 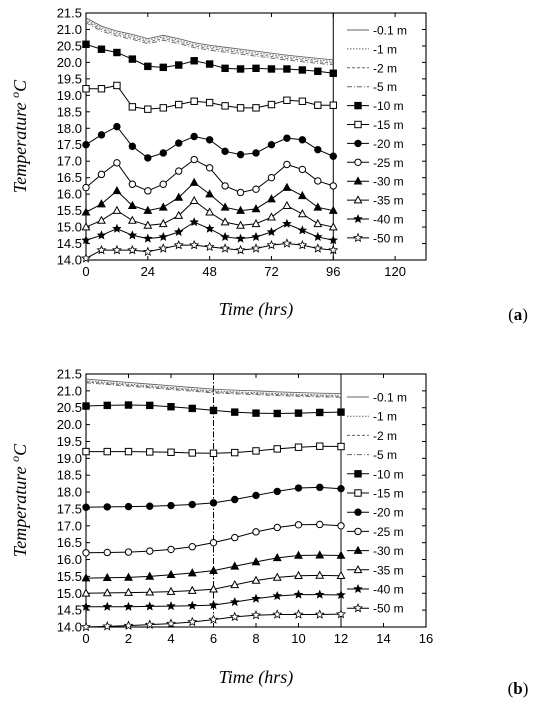 I want to click on y-tick-label: 15.0, so click(x=69, y=227).